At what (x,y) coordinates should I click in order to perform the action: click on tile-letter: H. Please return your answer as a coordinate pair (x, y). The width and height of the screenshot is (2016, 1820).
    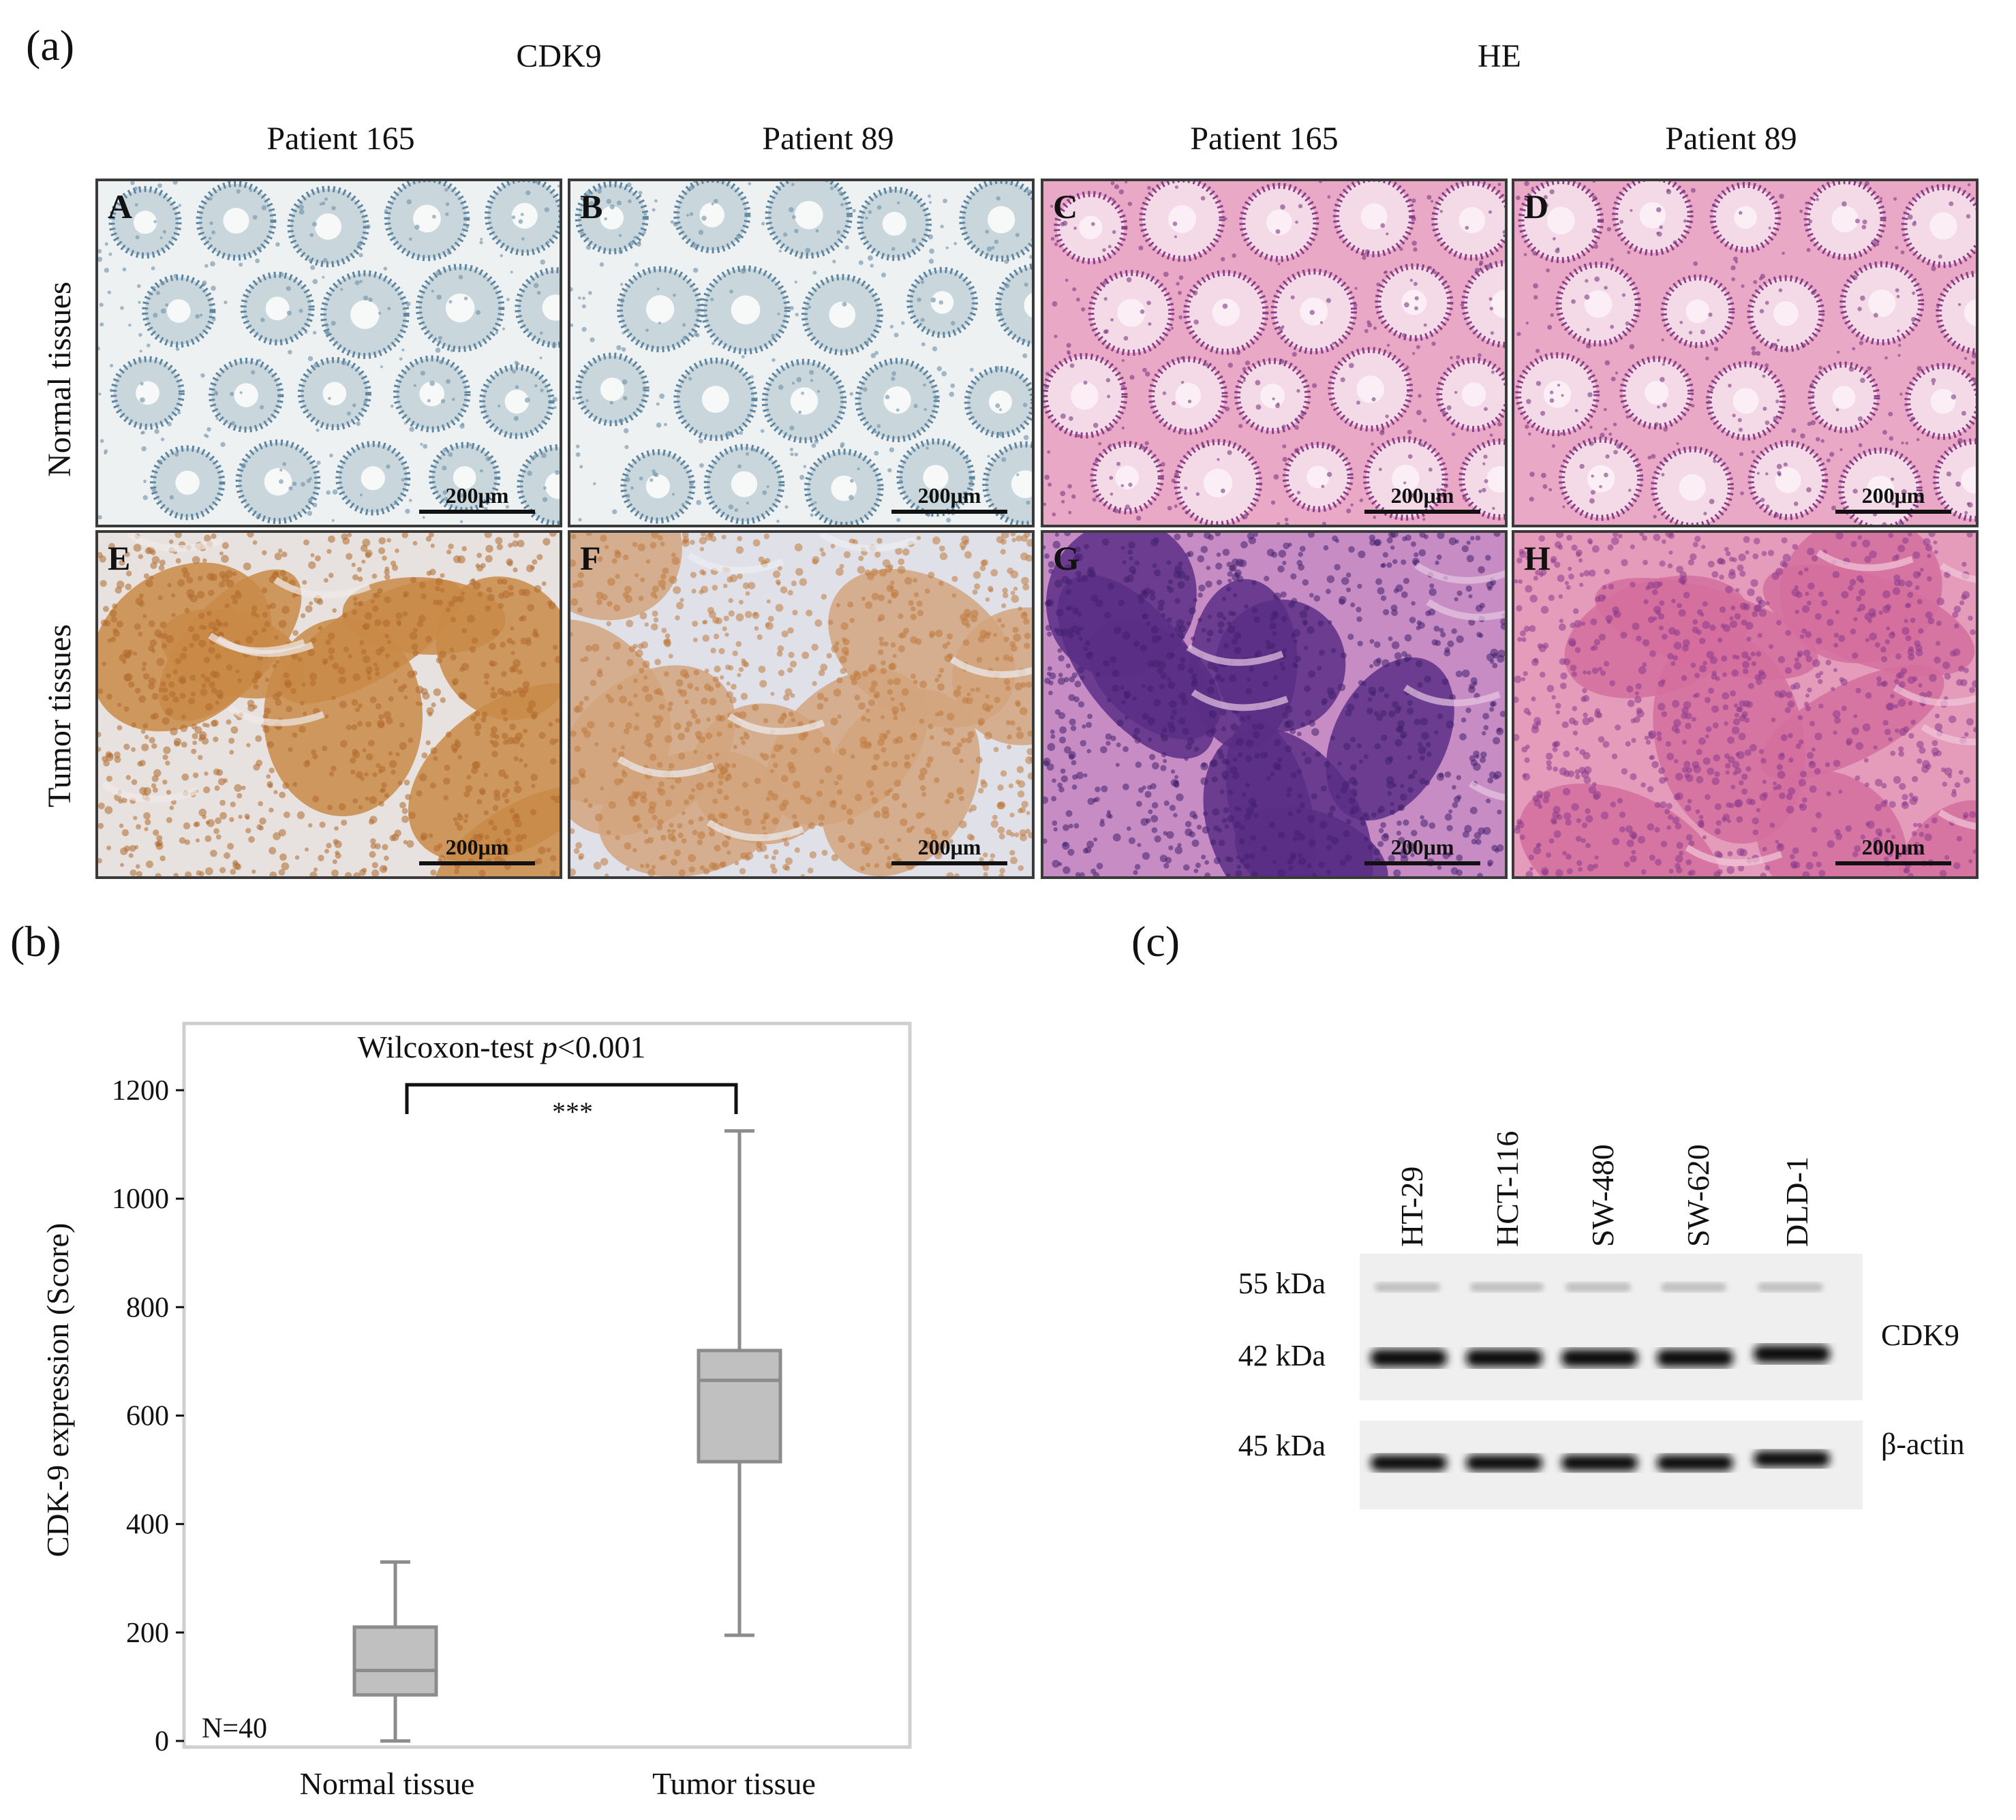
    Looking at the image, I should click on (1537, 558).